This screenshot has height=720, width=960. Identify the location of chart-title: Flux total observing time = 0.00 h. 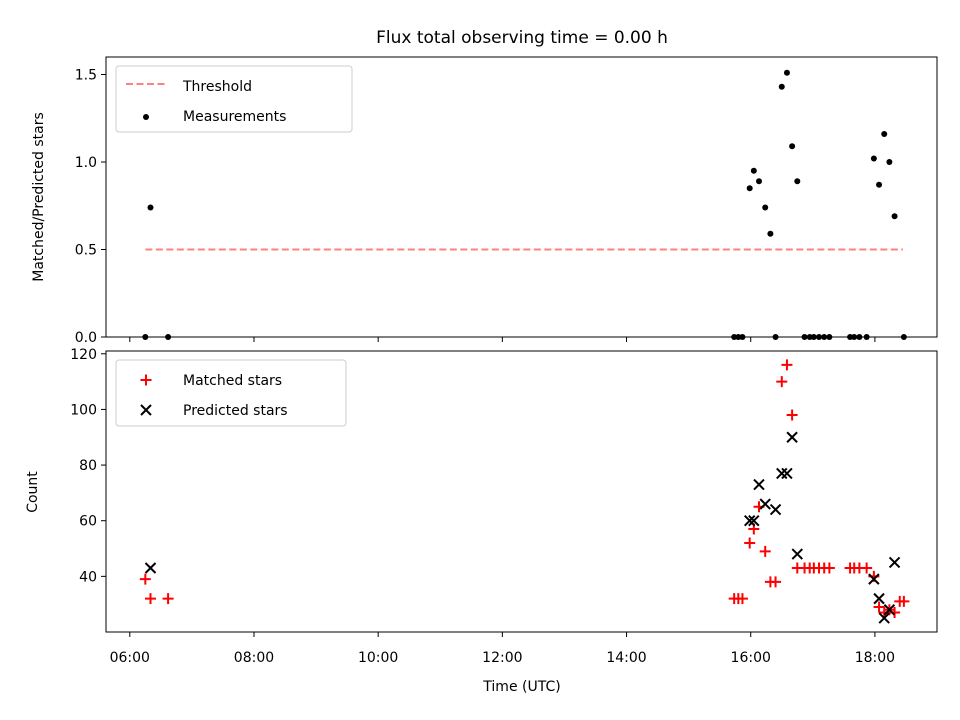
(522, 38).